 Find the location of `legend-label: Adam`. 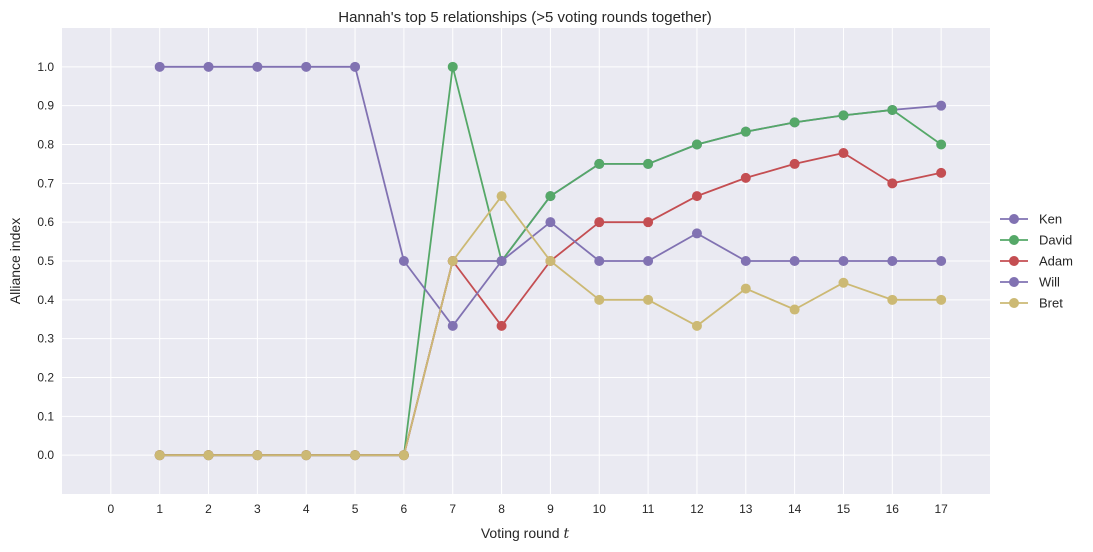

legend-label: Adam is located at coordinates (1056, 261).